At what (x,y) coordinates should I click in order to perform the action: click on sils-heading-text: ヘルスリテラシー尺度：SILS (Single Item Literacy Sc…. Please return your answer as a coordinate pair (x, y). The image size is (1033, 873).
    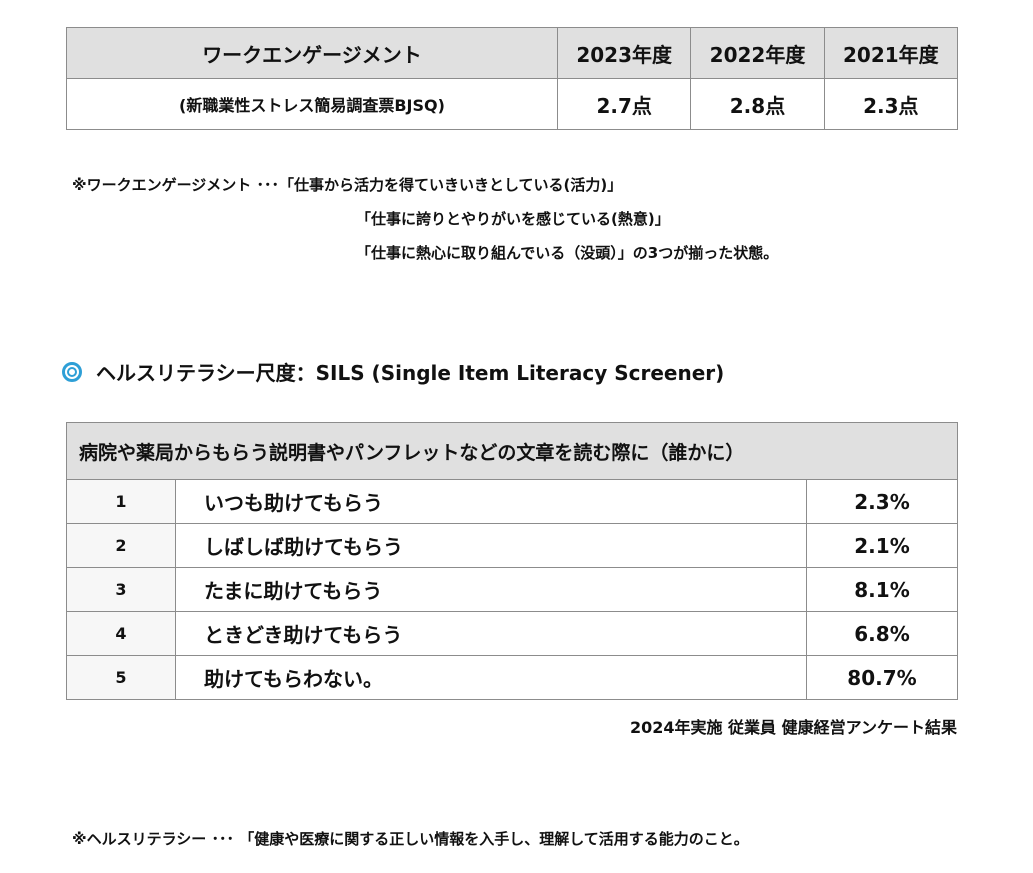
    Looking at the image, I should click on (410, 373).